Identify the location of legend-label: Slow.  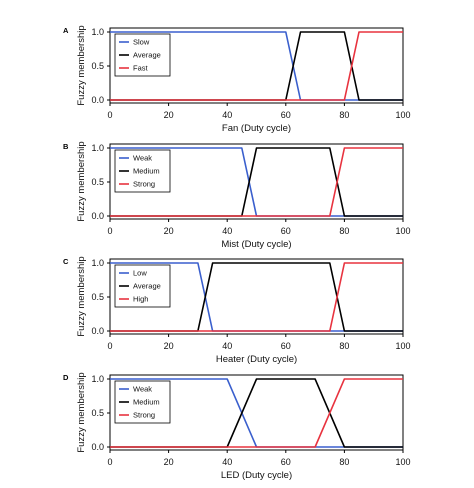
(141, 42).